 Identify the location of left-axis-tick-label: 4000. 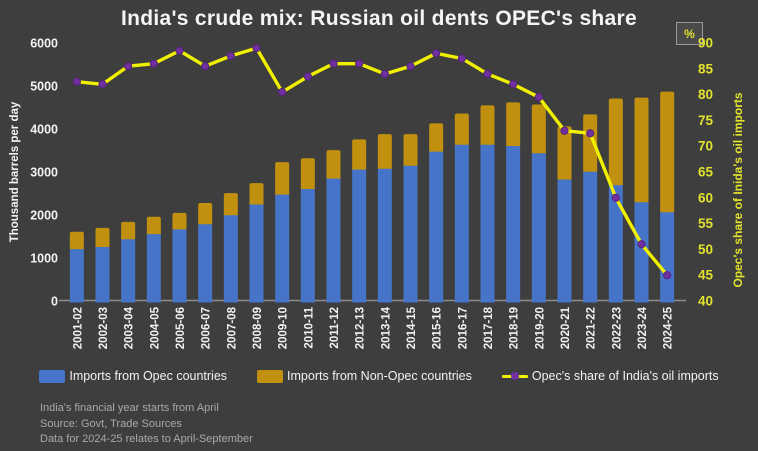
(44, 130).